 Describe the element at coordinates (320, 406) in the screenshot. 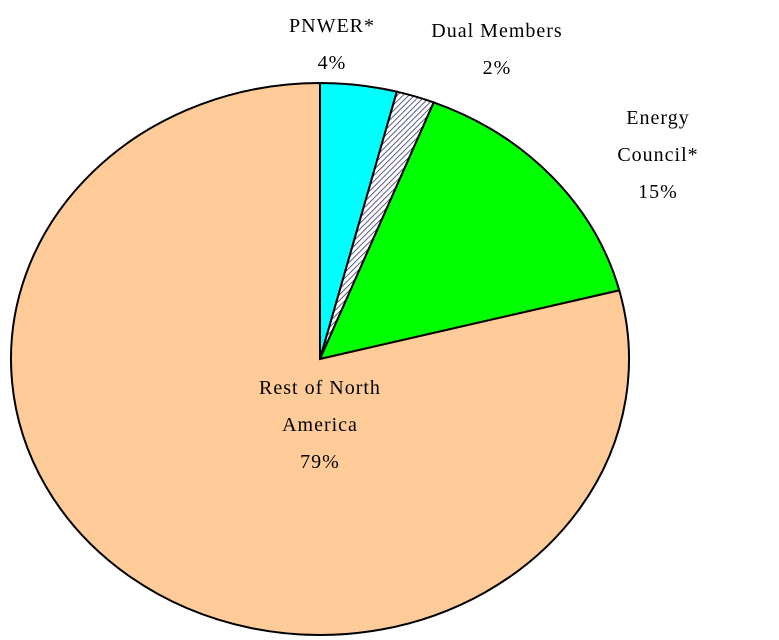

I see `category-label: Rest of North America` at that location.